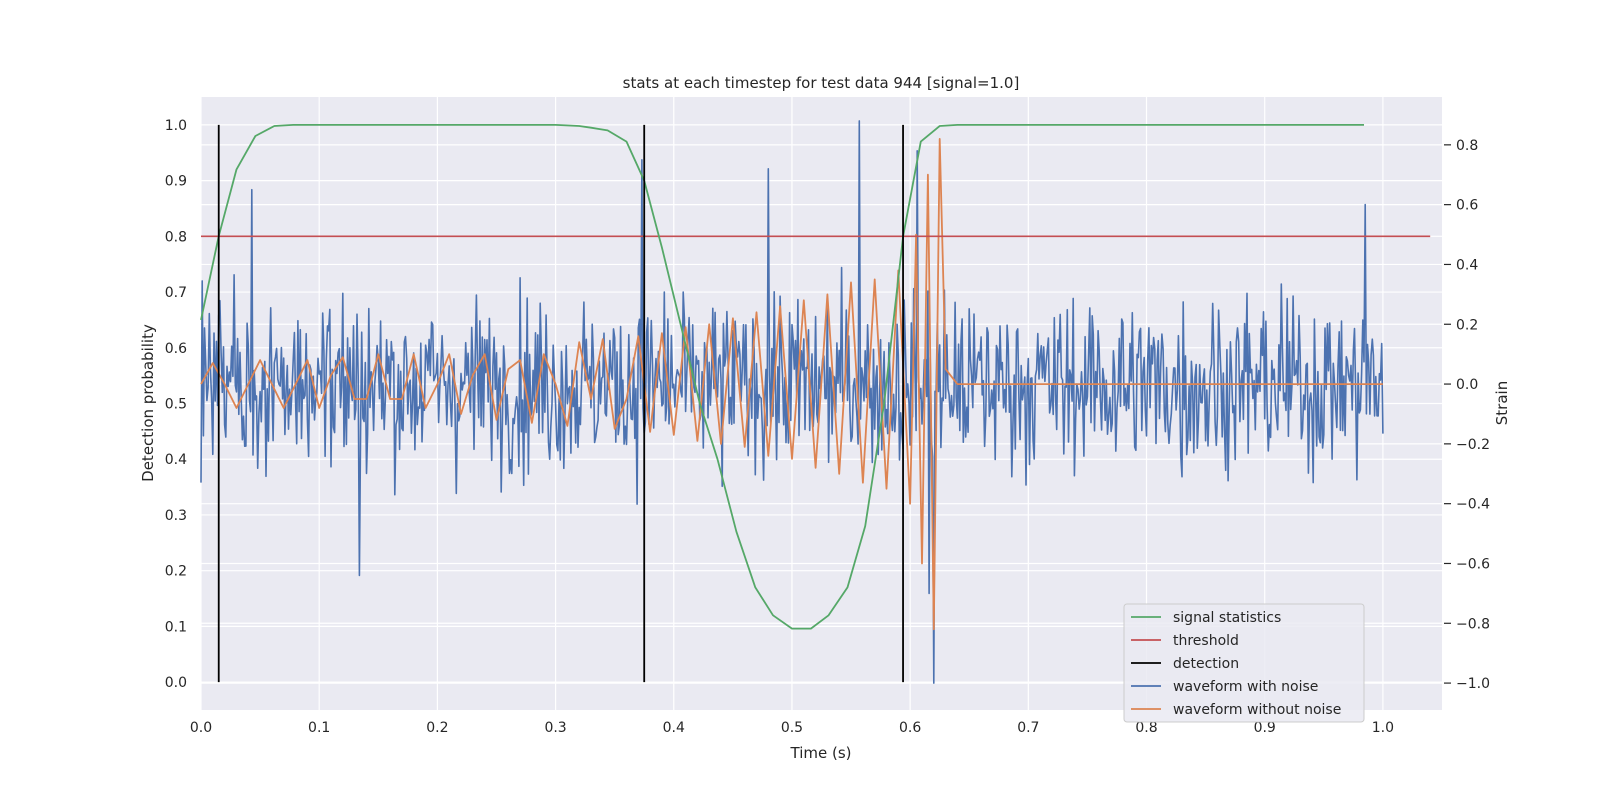 This screenshot has width=1600, height=800. I want to click on legend-label-detection: detection, so click(1206, 664).